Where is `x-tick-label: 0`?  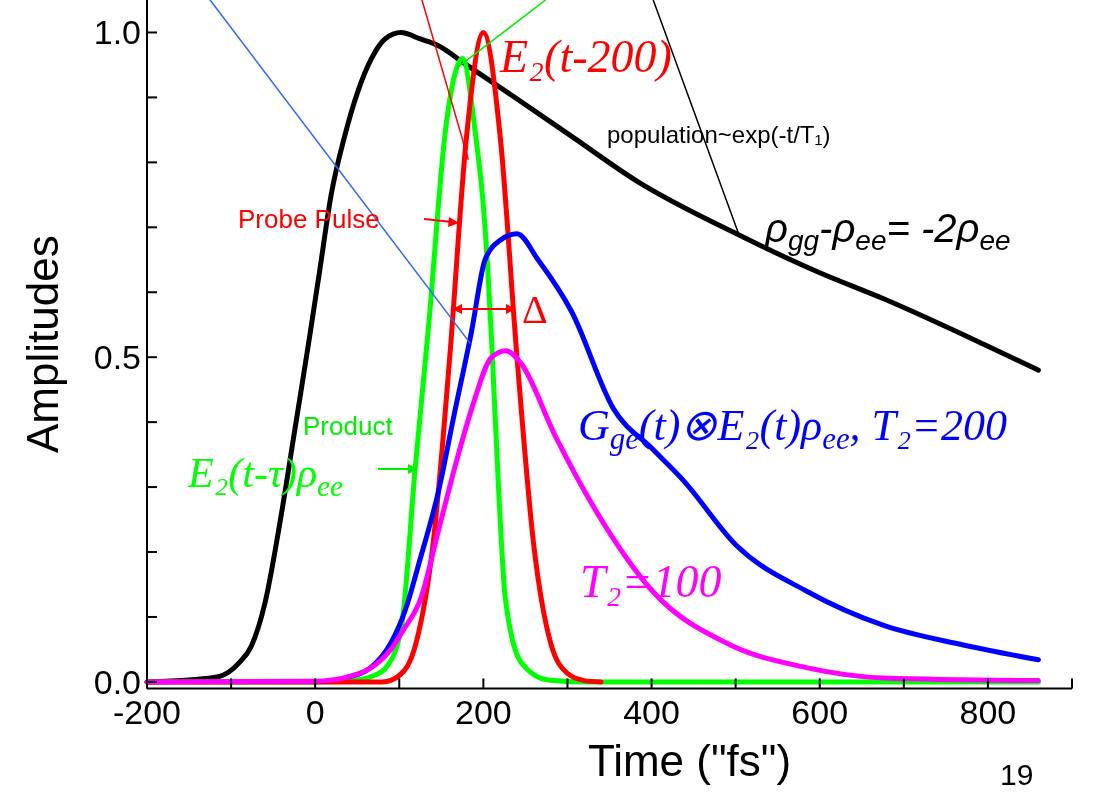
x-tick-label: 0 is located at coordinates (315, 712).